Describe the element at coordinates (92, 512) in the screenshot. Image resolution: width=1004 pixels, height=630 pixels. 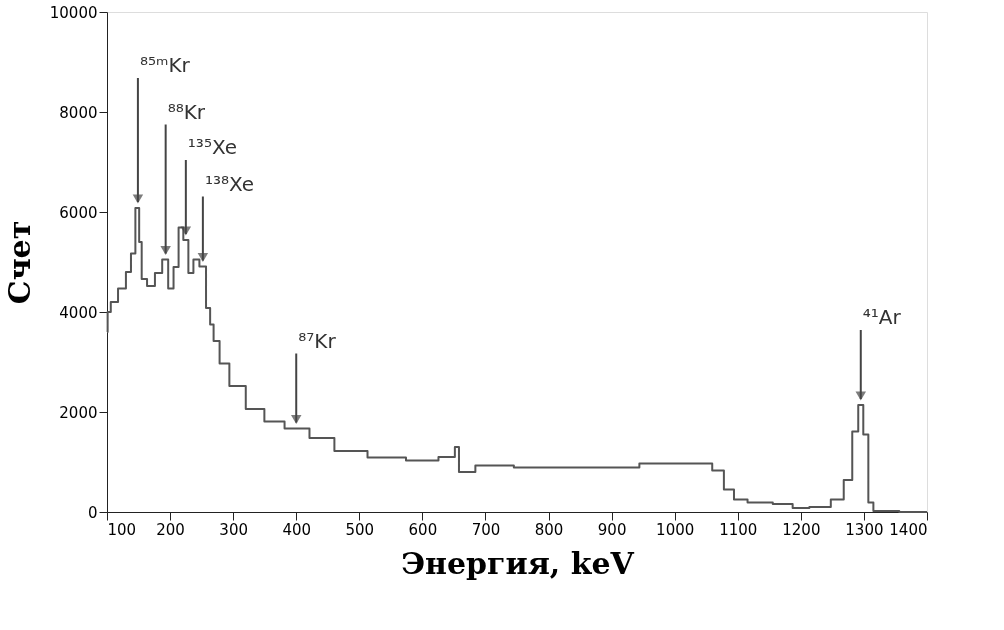
I see `y-tick-label: 0` at that location.